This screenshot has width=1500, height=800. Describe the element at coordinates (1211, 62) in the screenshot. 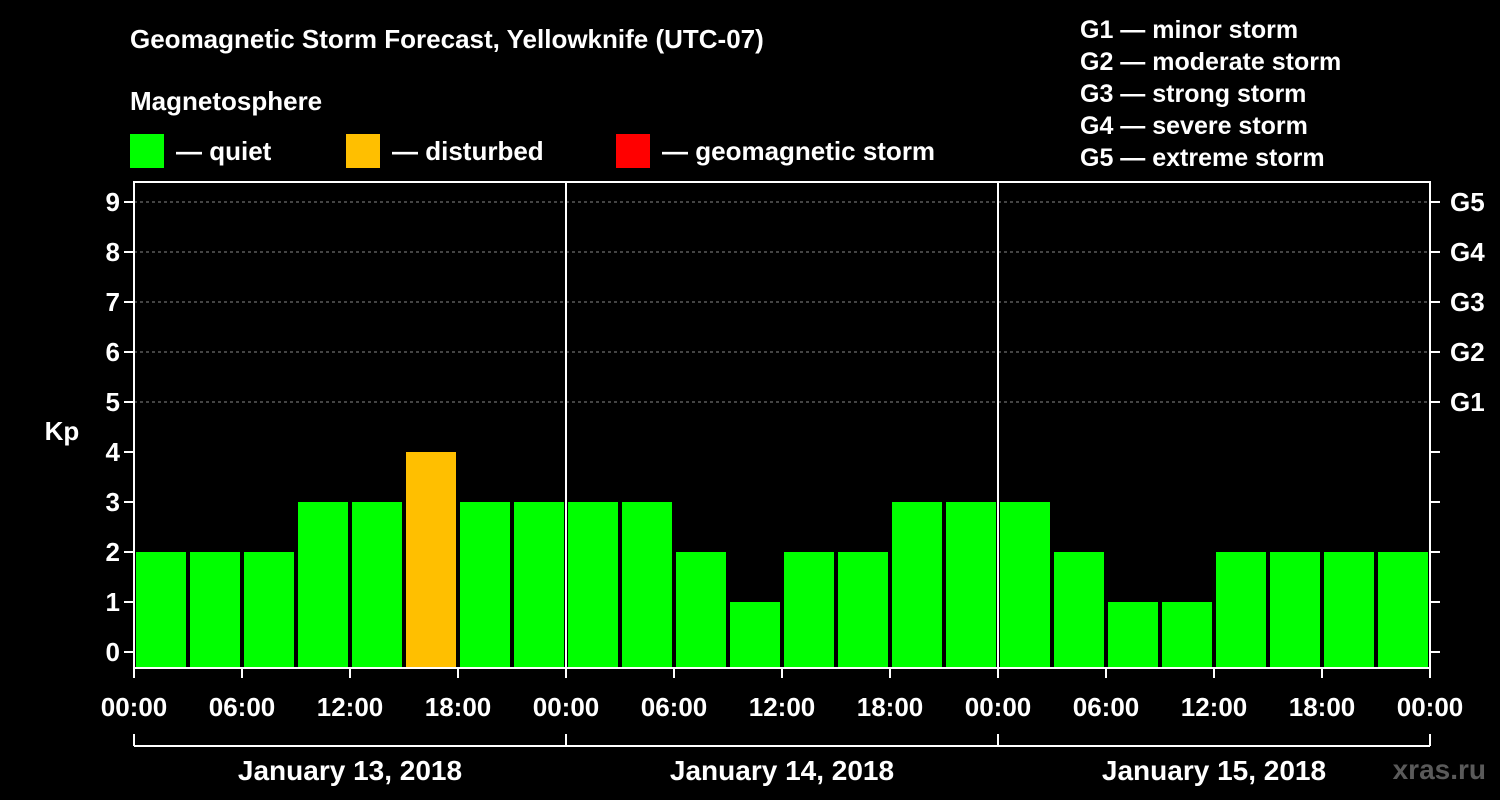

I see `storm-level-g2: G2 — moderate storm` at that location.